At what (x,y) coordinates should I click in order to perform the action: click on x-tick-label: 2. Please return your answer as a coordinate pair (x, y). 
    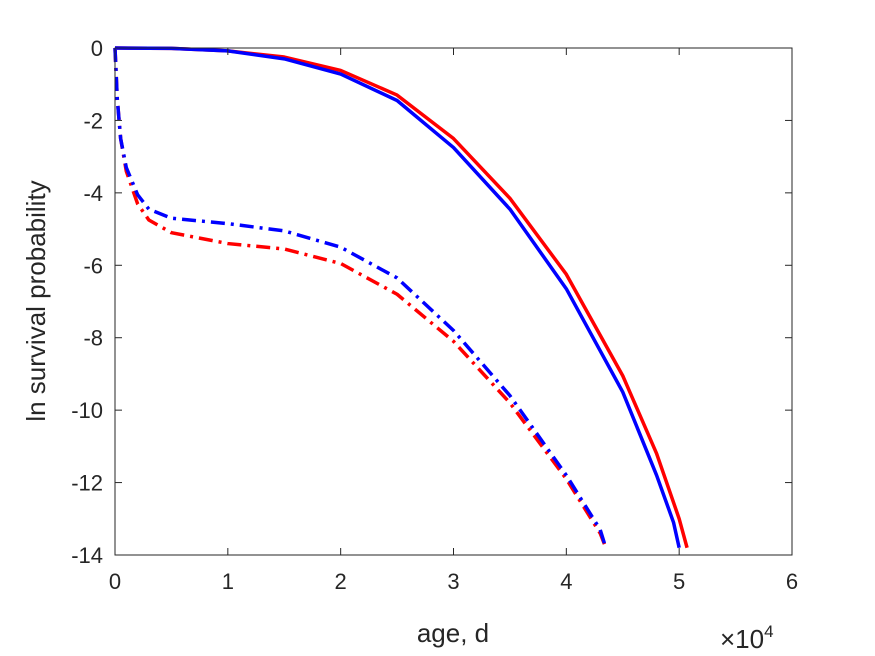
    Looking at the image, I should click on (341, 581).